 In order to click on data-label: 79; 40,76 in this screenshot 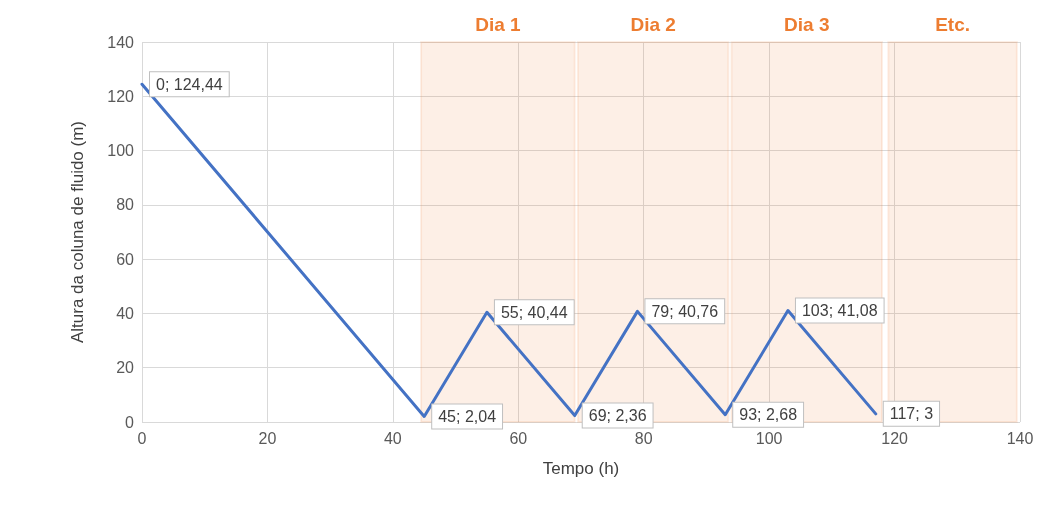, I will do `click(685, 311)`.